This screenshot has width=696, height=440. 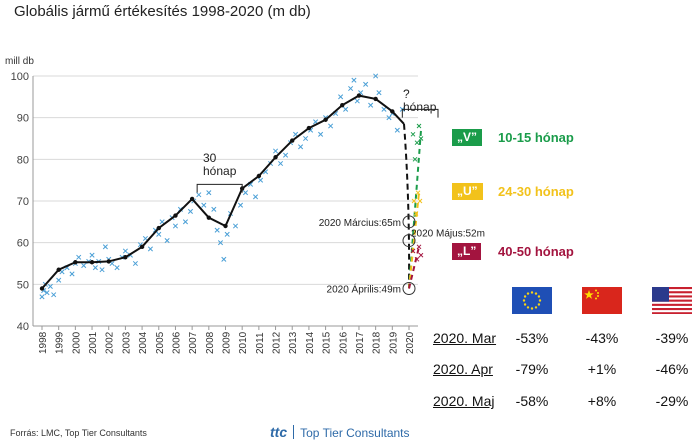 I want to click on x-tick-label: 2006, so click(x=176, y=342).